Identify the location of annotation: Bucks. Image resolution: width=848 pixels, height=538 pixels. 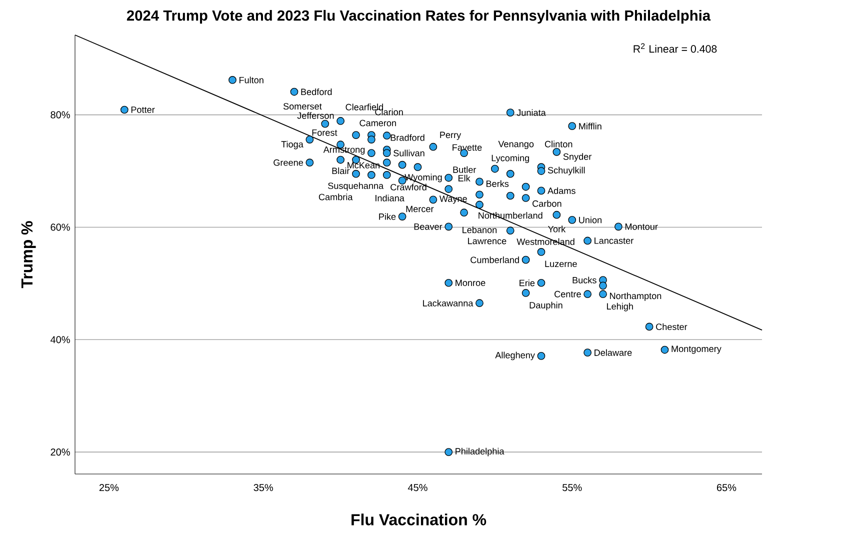
(584, 280).